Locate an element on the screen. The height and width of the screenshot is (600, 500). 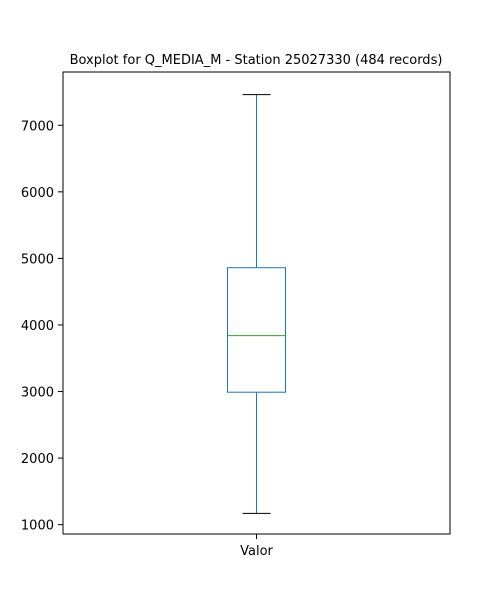
x-axis: Valor is located at coordinates (256, 546).